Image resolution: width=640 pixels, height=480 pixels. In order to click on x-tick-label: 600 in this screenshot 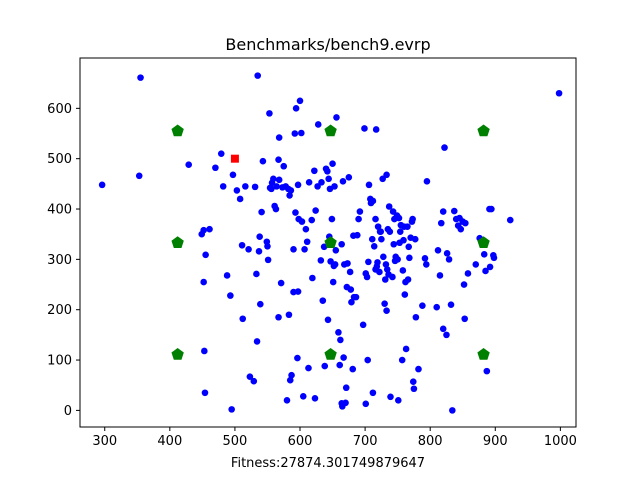, I will do `click(300, 441)`.